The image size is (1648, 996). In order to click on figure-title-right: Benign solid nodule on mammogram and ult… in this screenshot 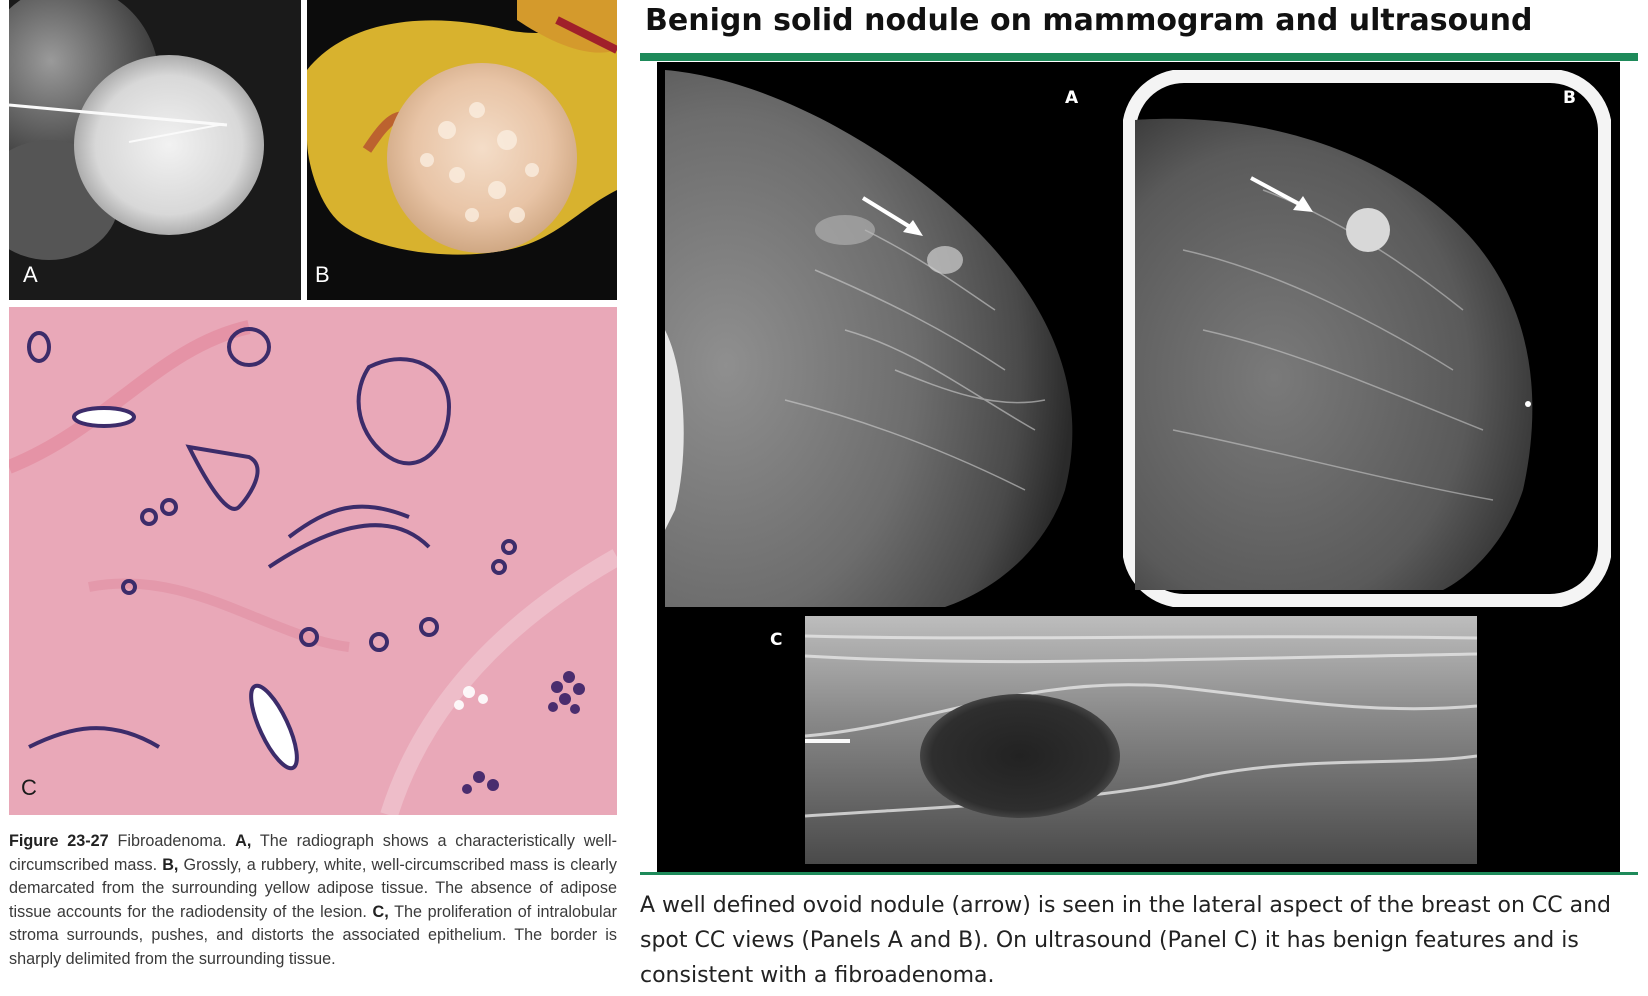, I will do `click(1089, 20)`.